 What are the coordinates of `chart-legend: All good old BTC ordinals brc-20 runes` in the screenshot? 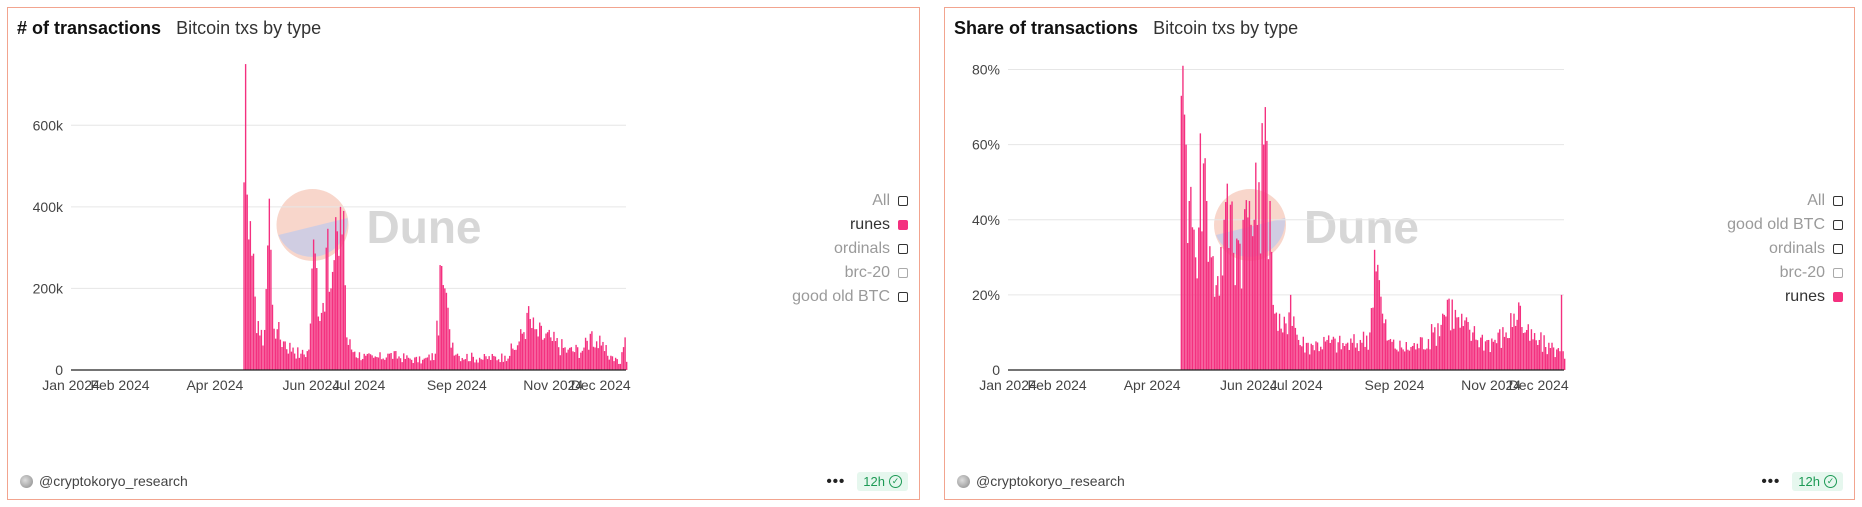 It's located at (1785, 249).